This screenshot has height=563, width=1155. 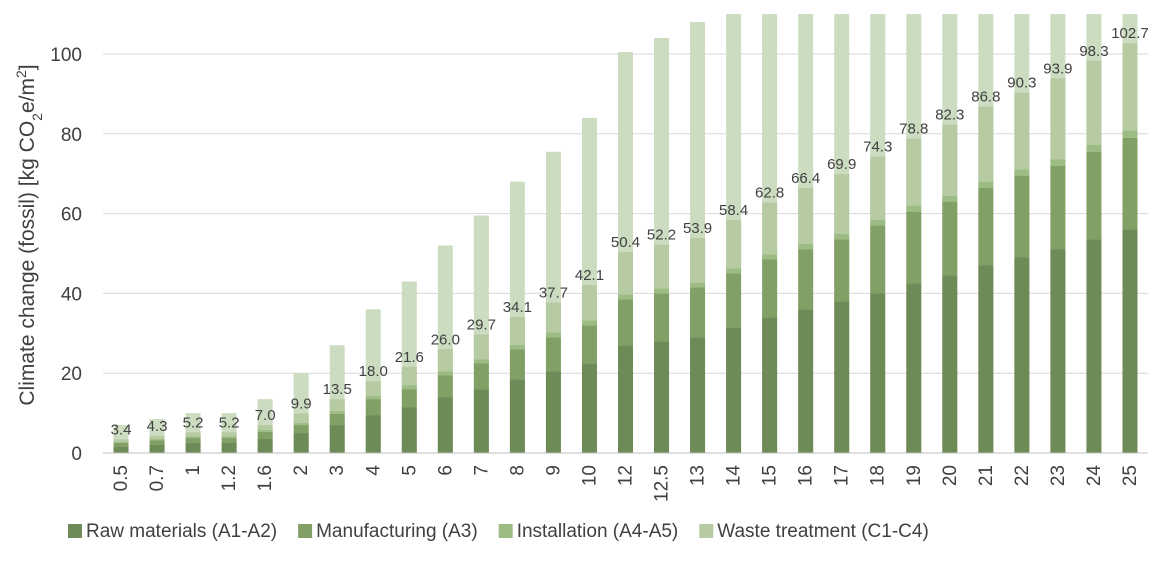 I want to click on x-tick-label: 23, so click(x=1058, y=475).